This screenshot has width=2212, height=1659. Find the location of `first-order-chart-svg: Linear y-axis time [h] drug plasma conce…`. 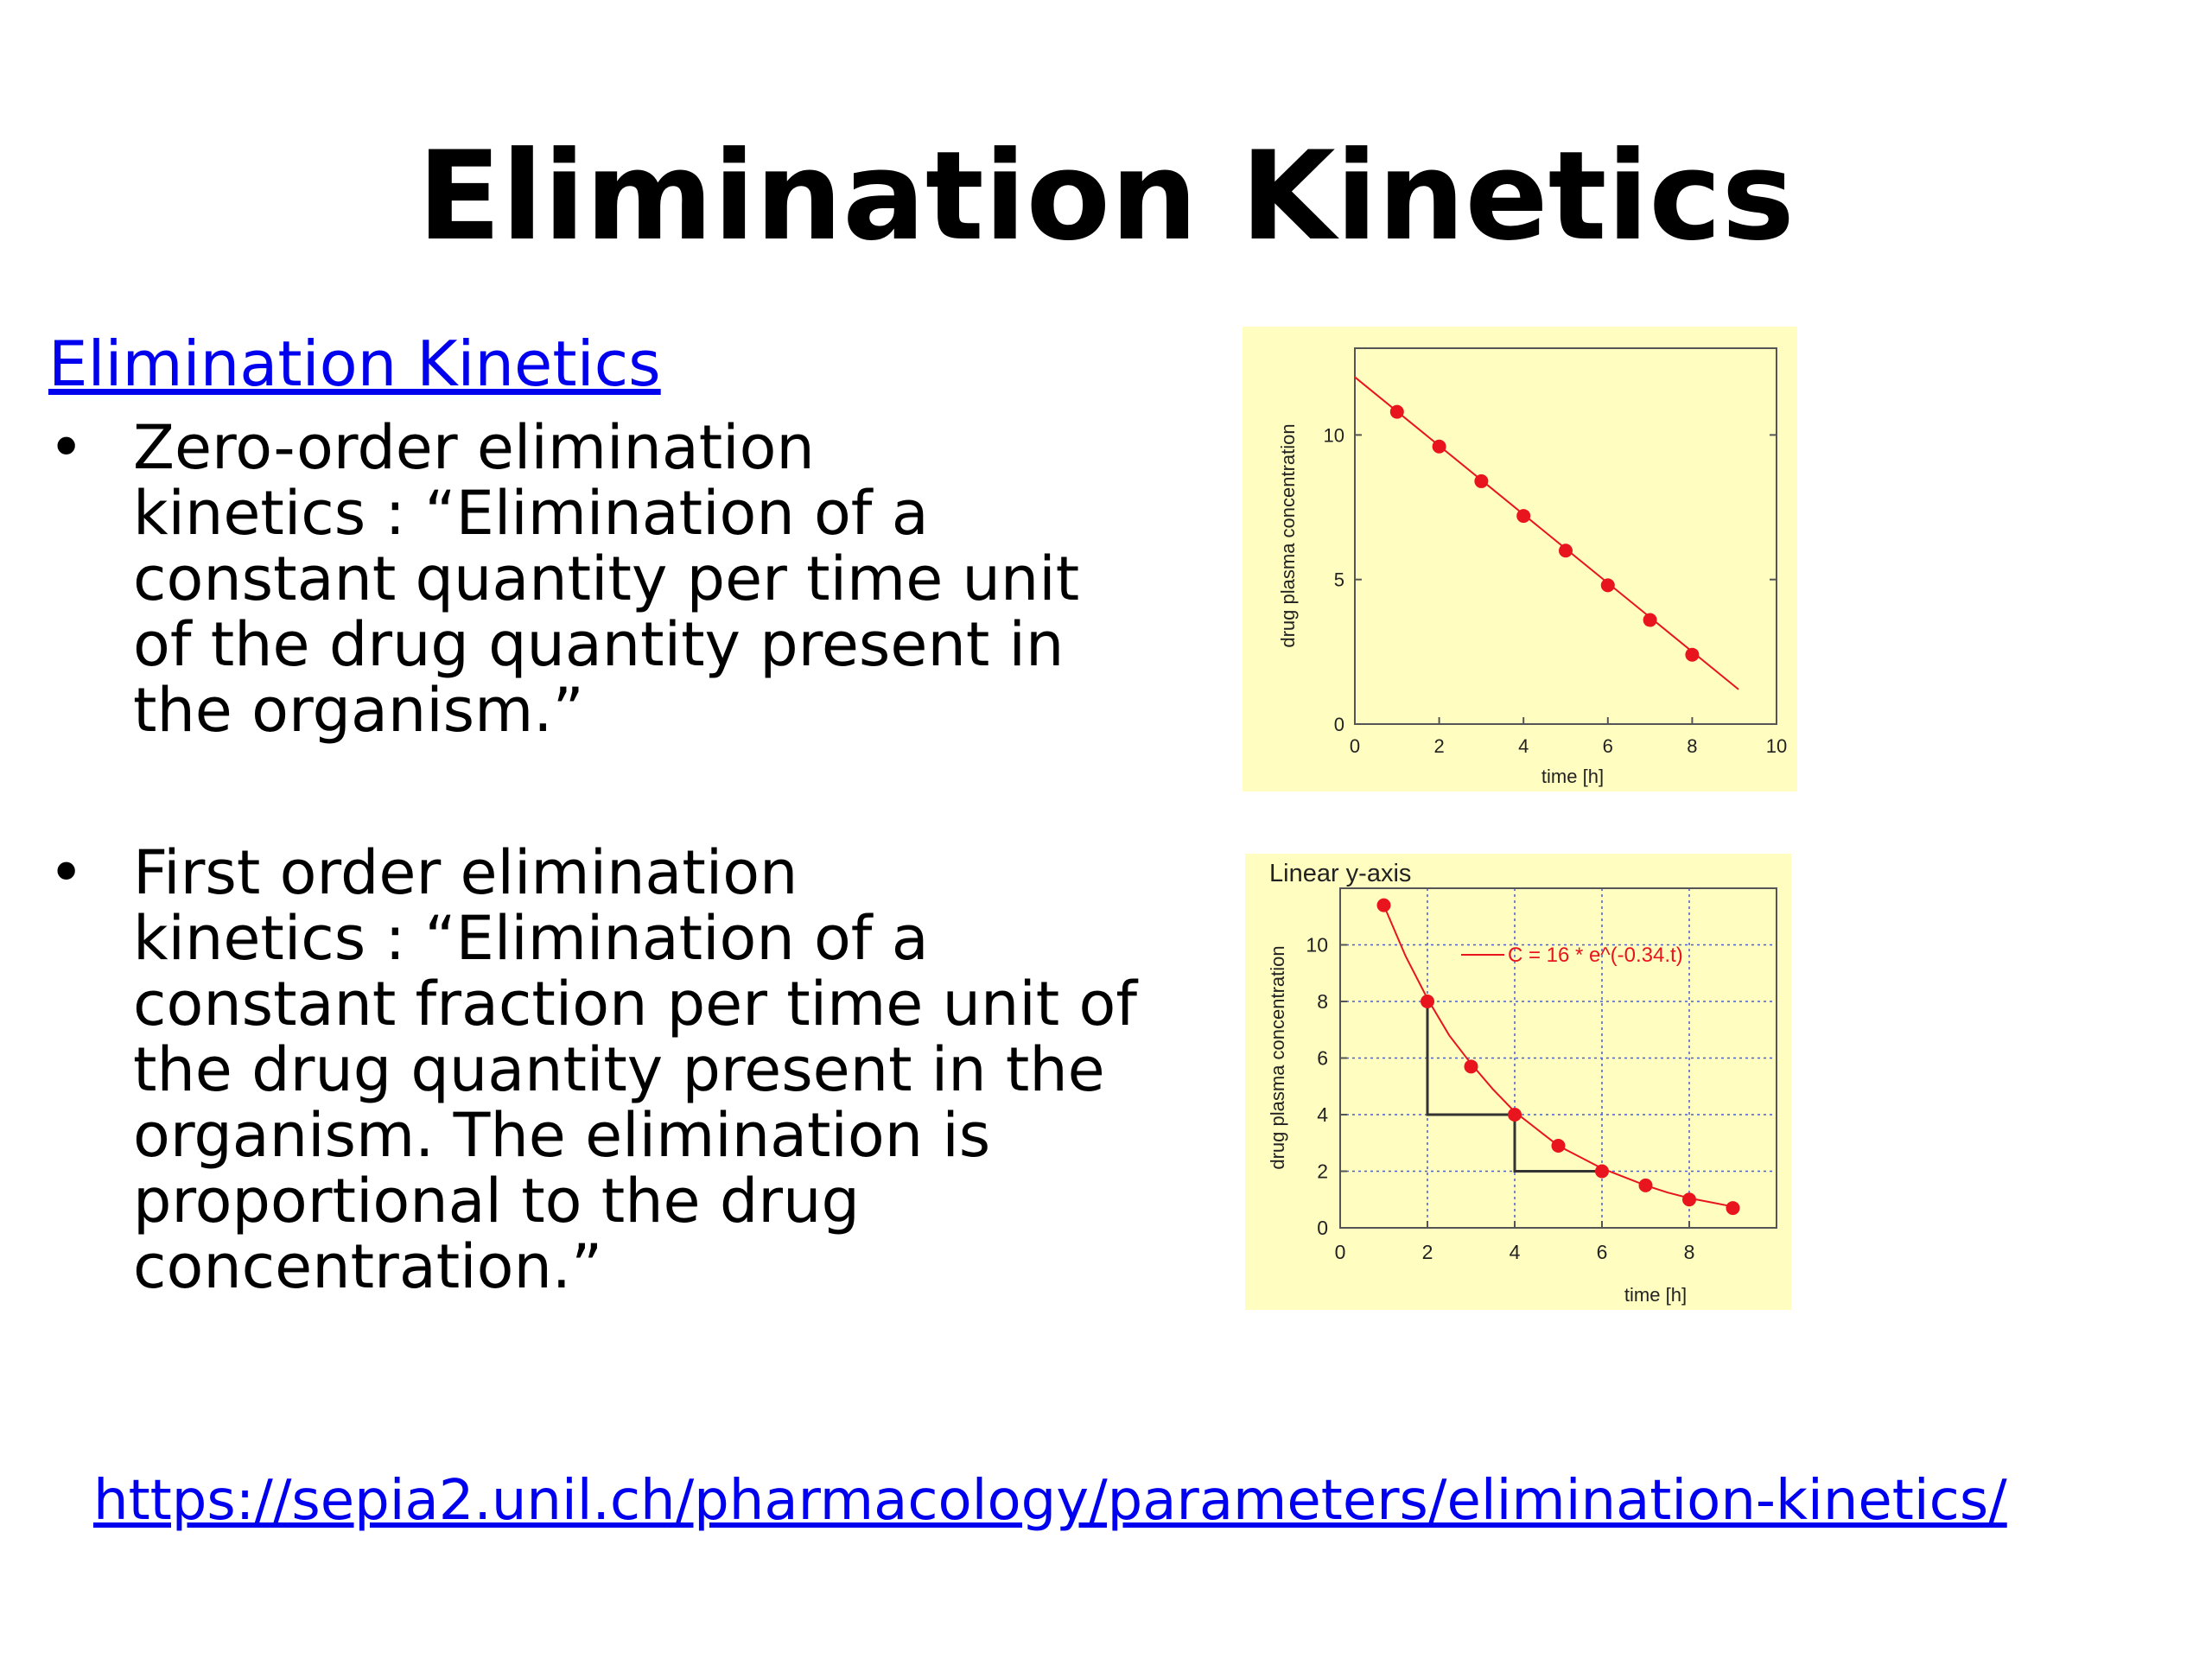

first-order-chart-svg: Linear y-axis time [h] drug plasma conce… is located at coordinates (1522, 1083).